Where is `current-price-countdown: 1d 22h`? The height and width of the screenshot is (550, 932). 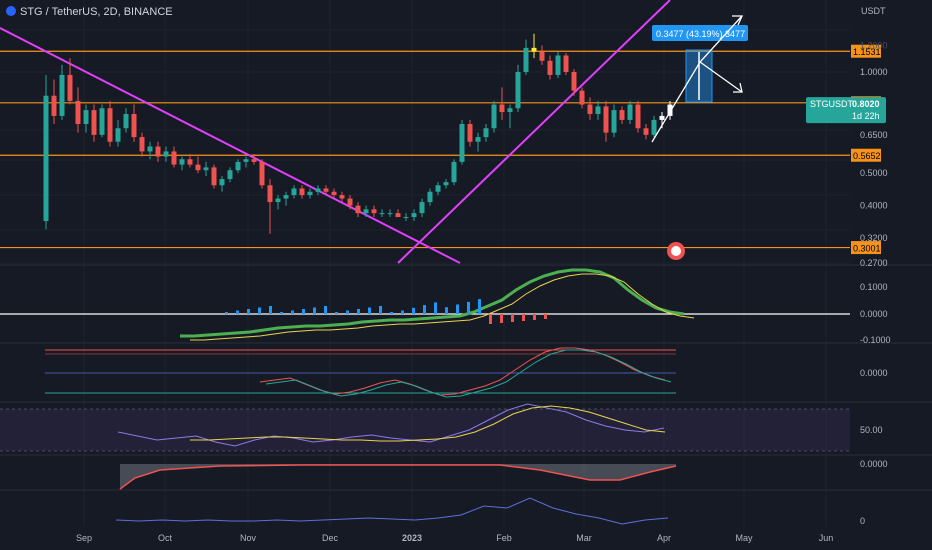
current-price-countdown: 1d 22h is located at coordinates (866, 116).